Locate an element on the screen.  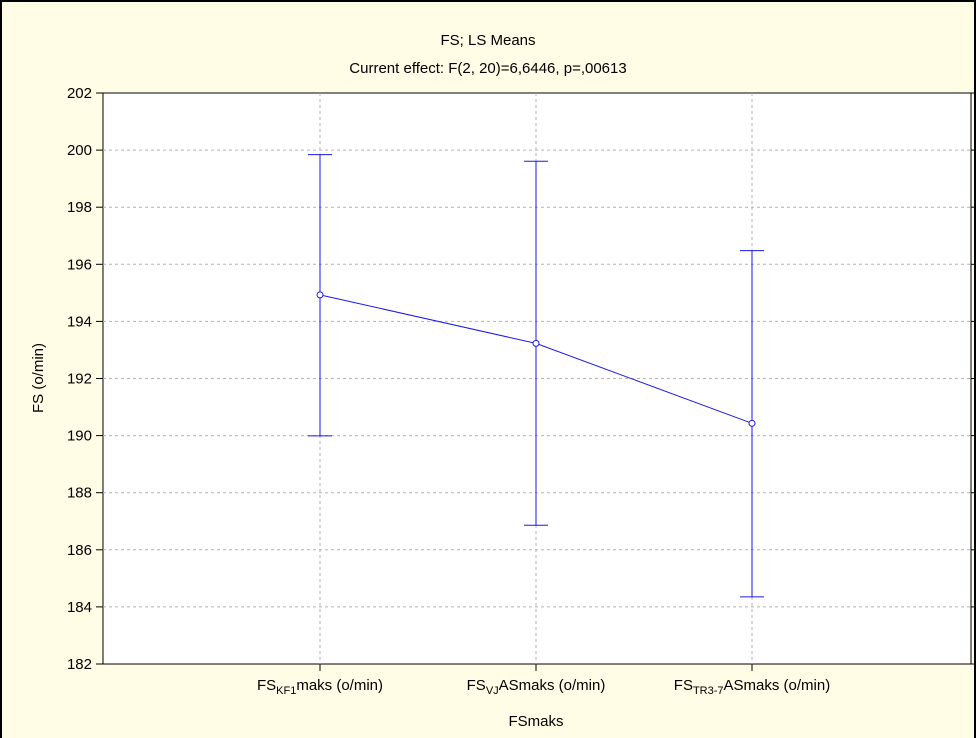
y-tick-label: 198 is located at coordinates (79, 207).